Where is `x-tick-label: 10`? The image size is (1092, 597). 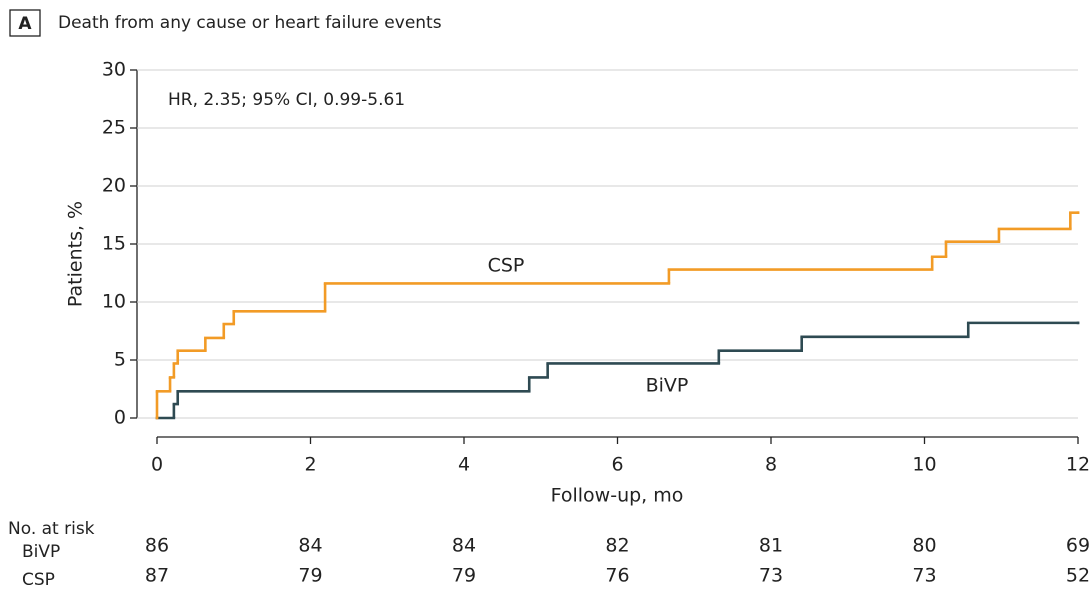
x-tick-label: 10 is located at coordinates (924, 465).